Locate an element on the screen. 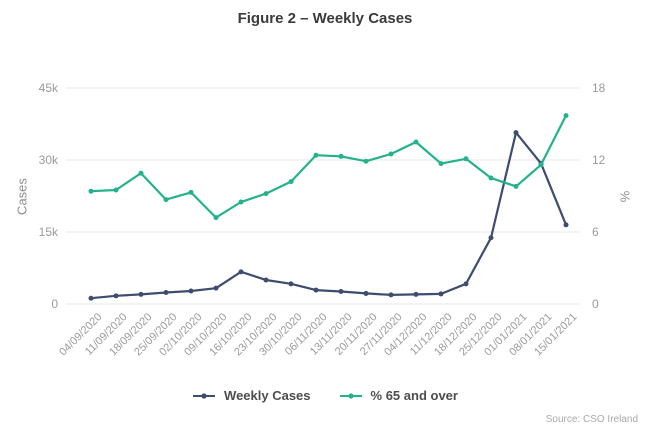 The width and height of the screenshot is (650, 433). y-axis-tick-left: 30k is located at coordinates (48, 160).